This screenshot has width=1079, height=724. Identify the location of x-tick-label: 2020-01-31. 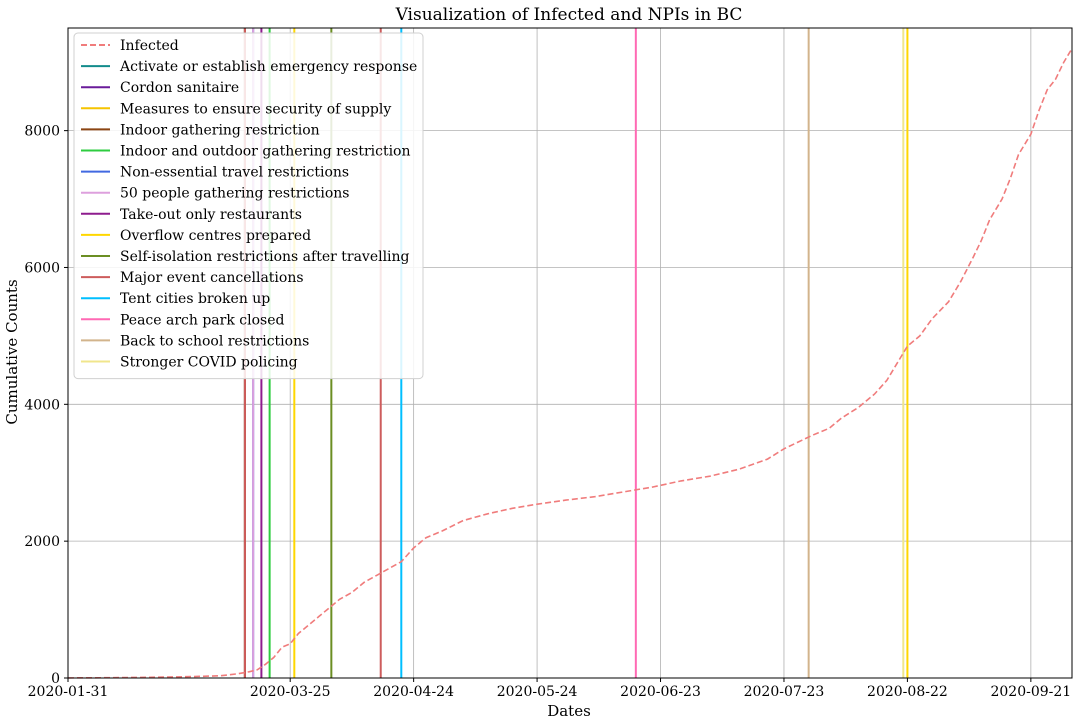
(68, 692).